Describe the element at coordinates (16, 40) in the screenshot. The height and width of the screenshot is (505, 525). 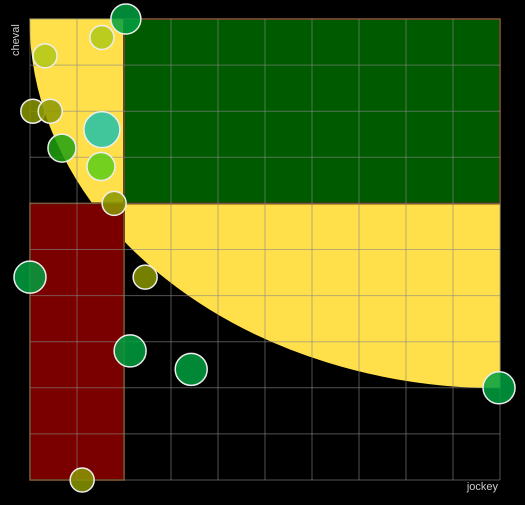
I see `y-axis-label: cheval` at that location.